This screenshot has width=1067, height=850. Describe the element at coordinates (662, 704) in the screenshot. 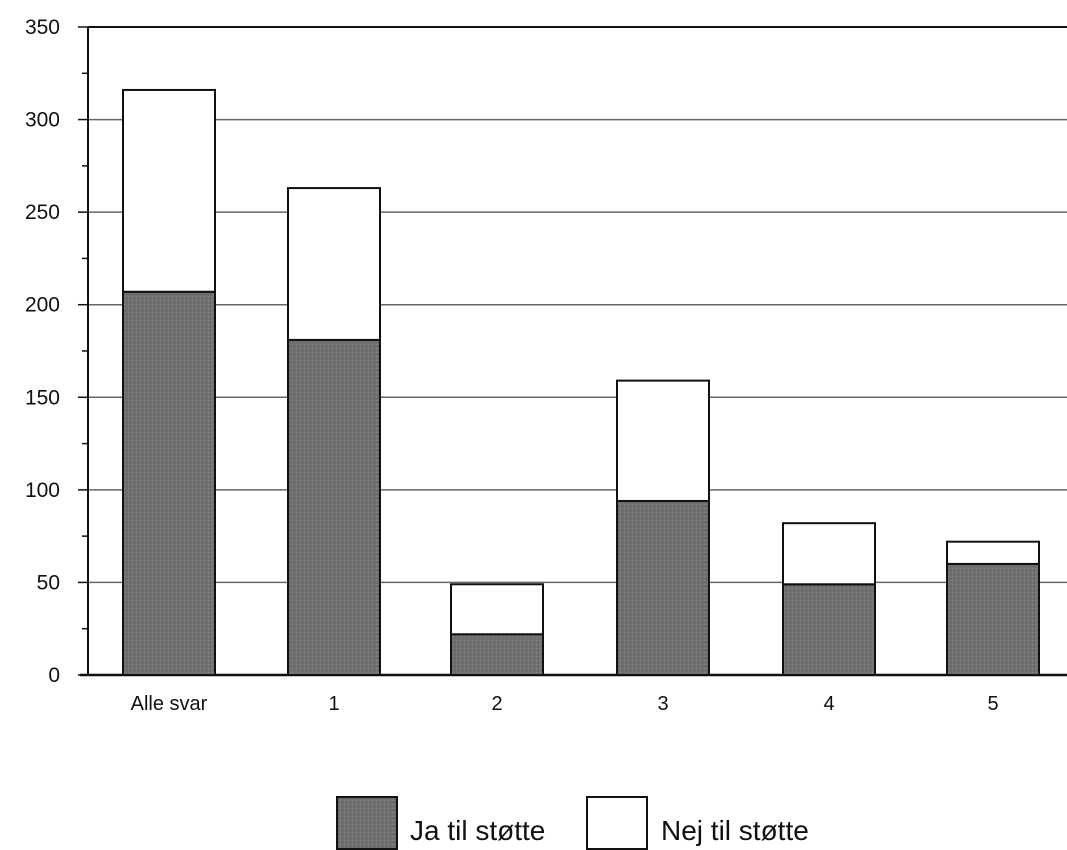

I see `x-tick-label: 3` at that location.